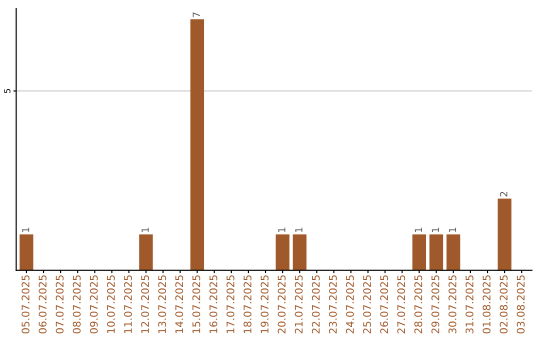  Describe the element at coordinates (162, 304) in the screenshot. I see `x-tick-label: 13.07.2025` at that location.